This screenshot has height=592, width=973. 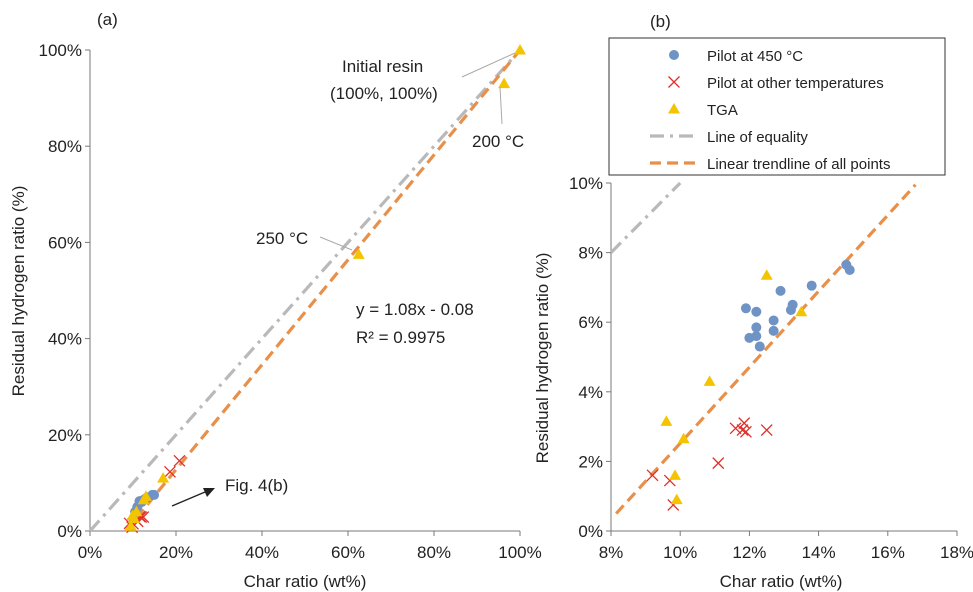 I want to click on t200-label: 200 °C, so click(x=498, y=141).